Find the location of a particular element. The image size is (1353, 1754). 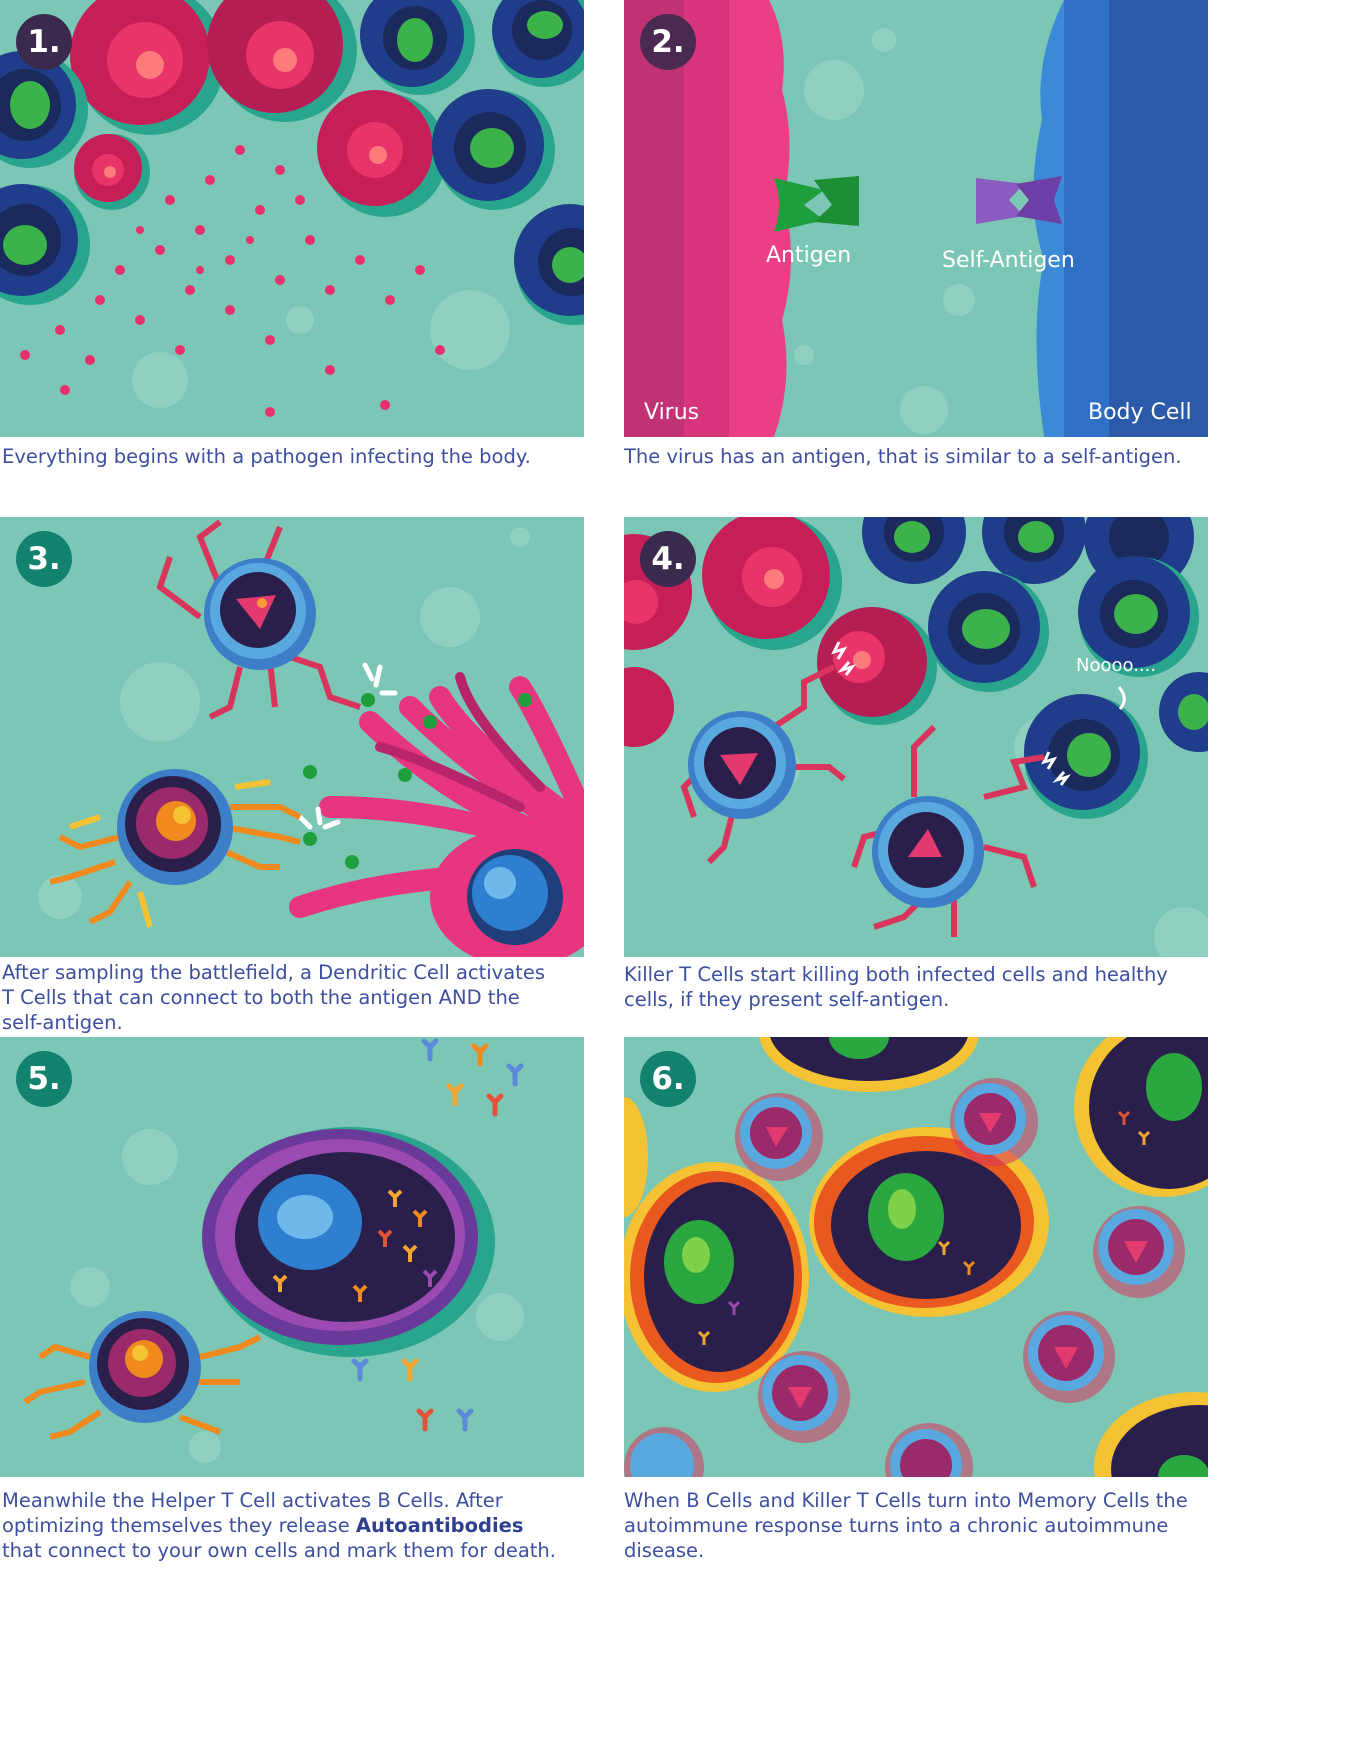

b-cell-autoantibodies-illustration is located at coordinates (273, 1250).